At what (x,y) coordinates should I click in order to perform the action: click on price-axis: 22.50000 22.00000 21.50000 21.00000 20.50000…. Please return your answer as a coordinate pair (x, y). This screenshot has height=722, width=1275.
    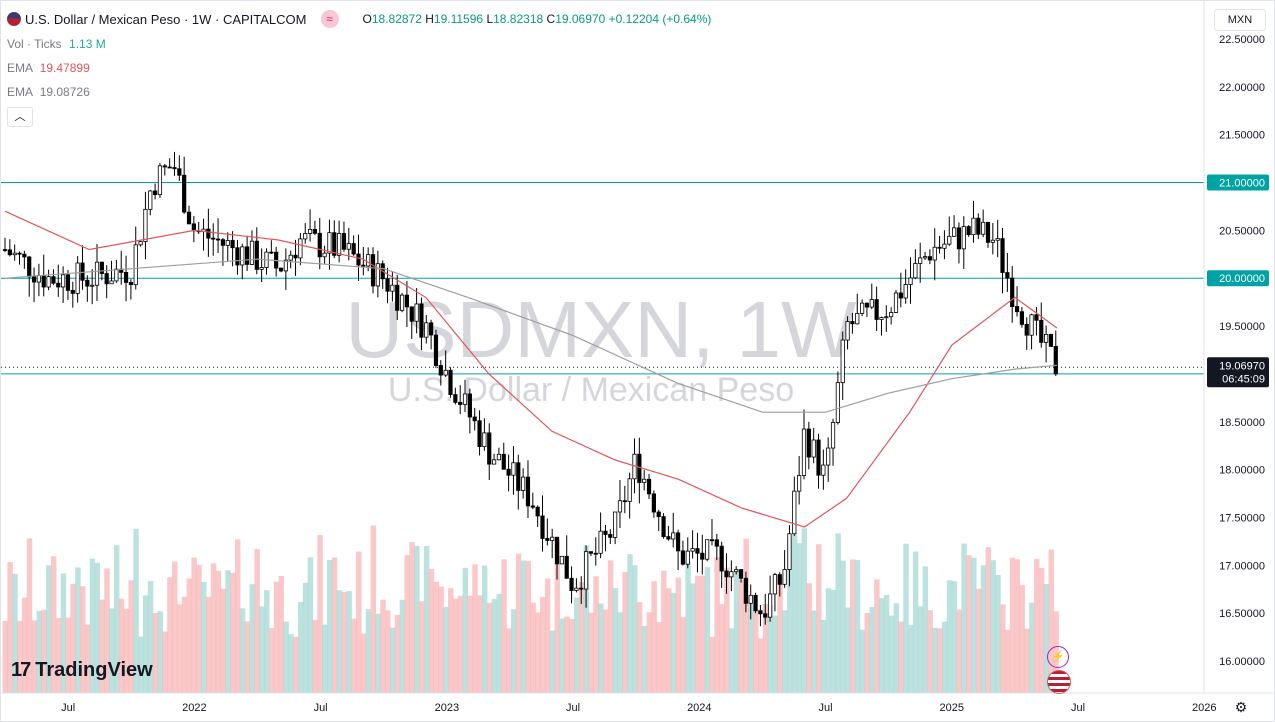
    Looking at the image, I should click on (1234, 347).